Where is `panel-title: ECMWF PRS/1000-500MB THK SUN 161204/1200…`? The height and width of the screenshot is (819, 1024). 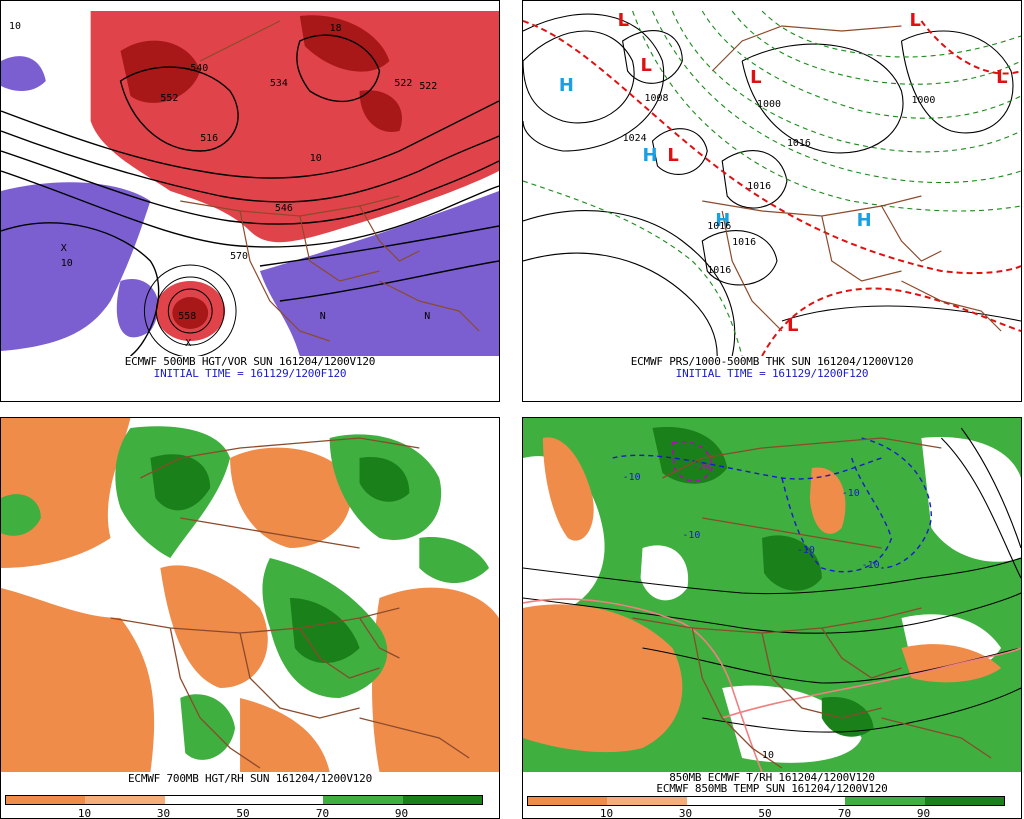
panel-title: ECMWF PRS/1000-500MB THK SUN 161204/1200… is located at coordinates (772, 361).